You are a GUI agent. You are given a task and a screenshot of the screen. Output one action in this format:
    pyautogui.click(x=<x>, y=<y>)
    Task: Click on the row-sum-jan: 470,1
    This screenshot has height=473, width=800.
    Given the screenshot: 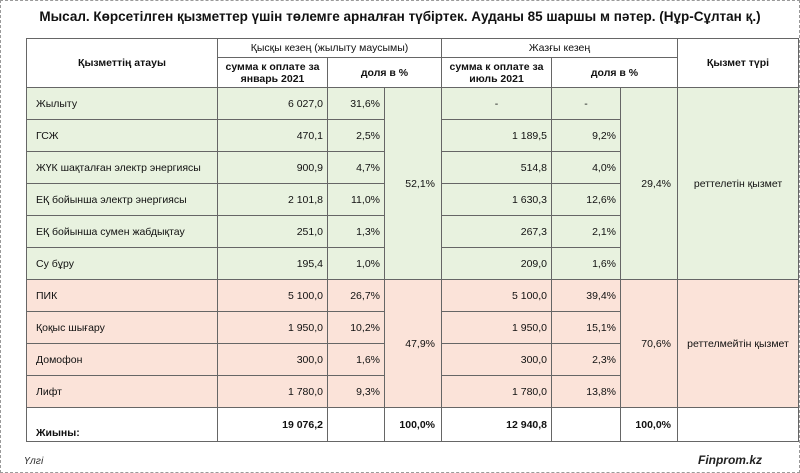 What is the action you would take?
    pyautogui.click(x=272, y=135)
    